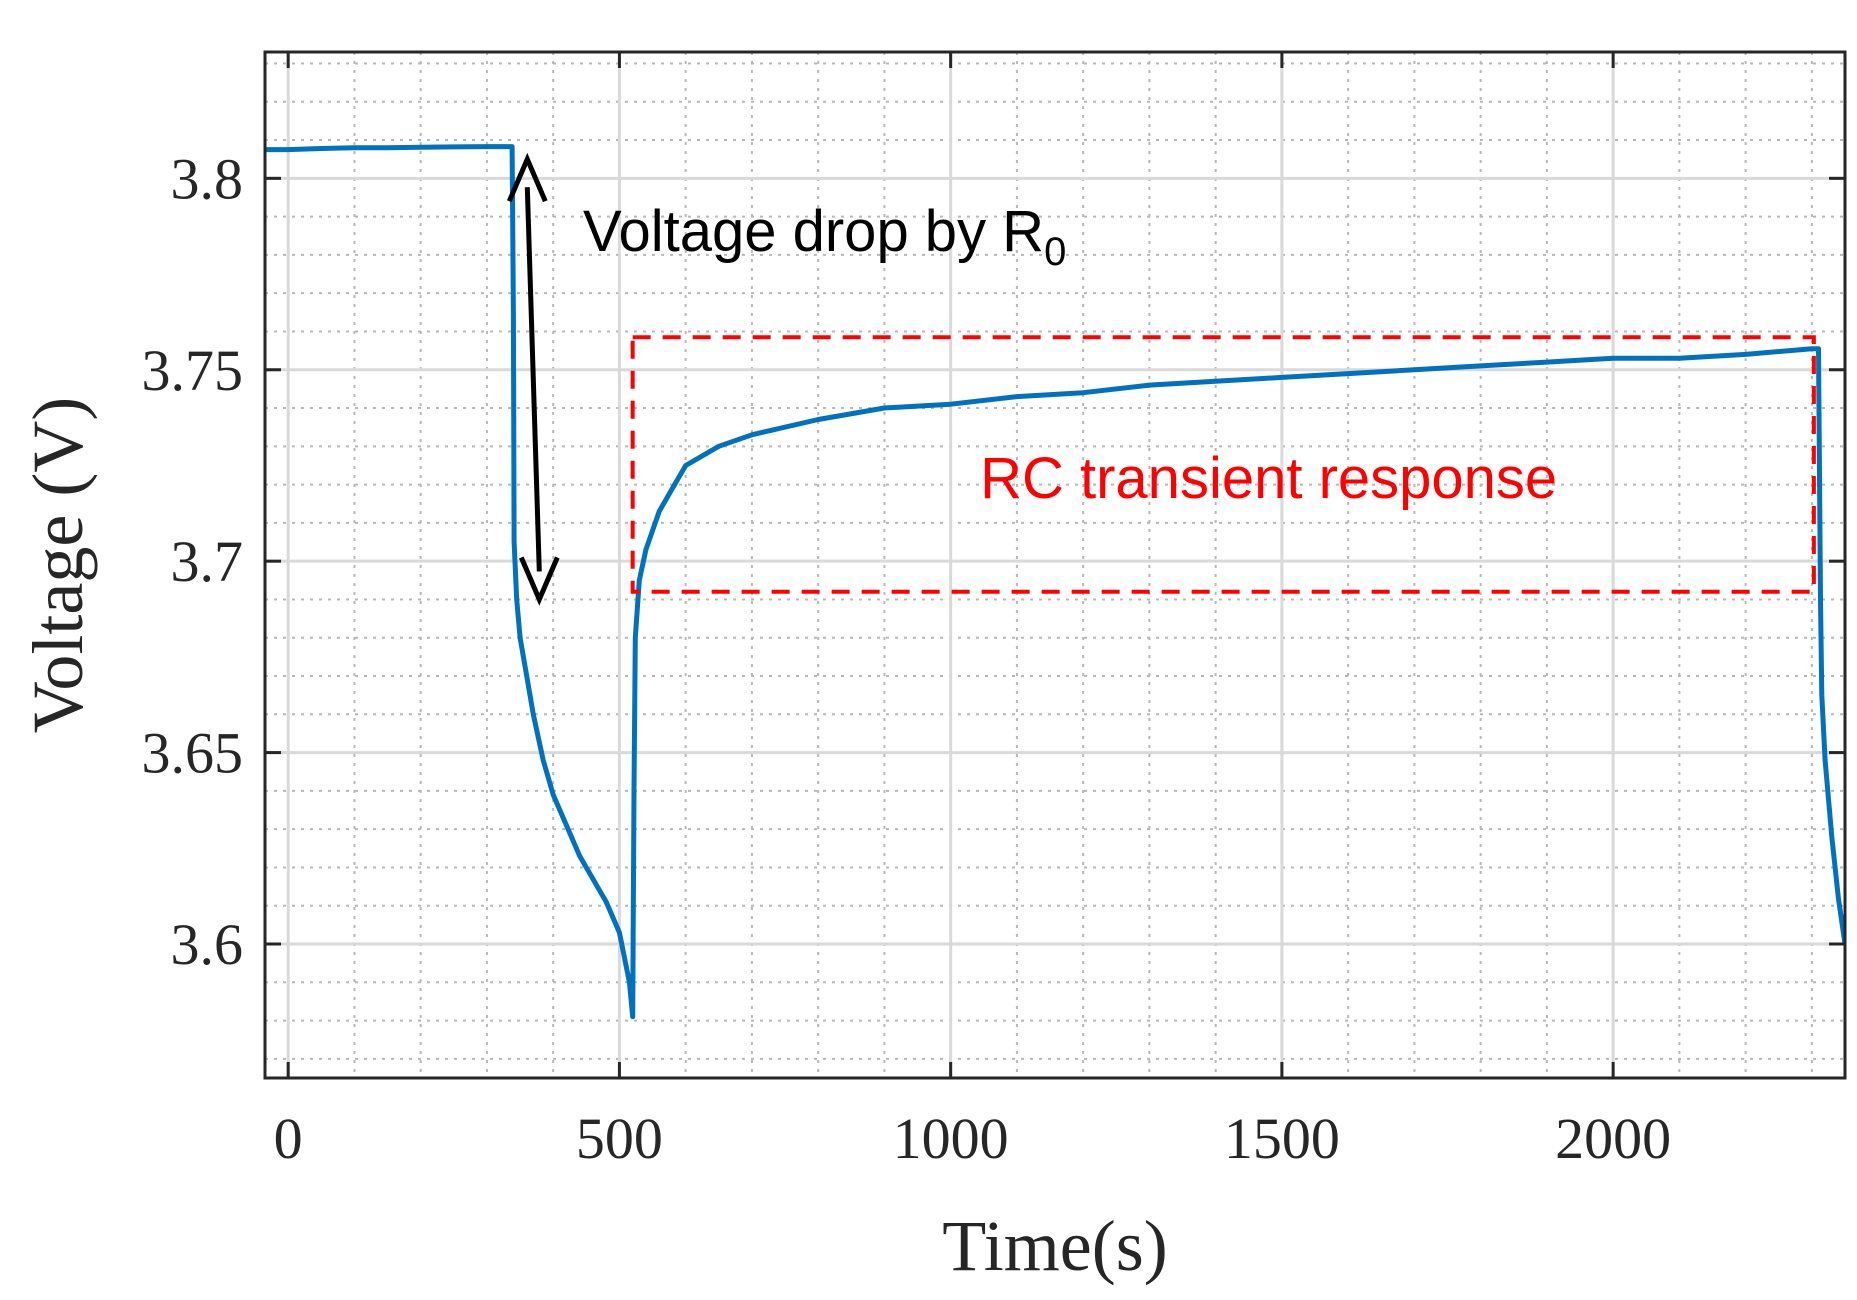  What do you see at coordinates (619, 1138) in the screenshot?
I see `x-tick-label: 500` at bounding box center [619, 1138].